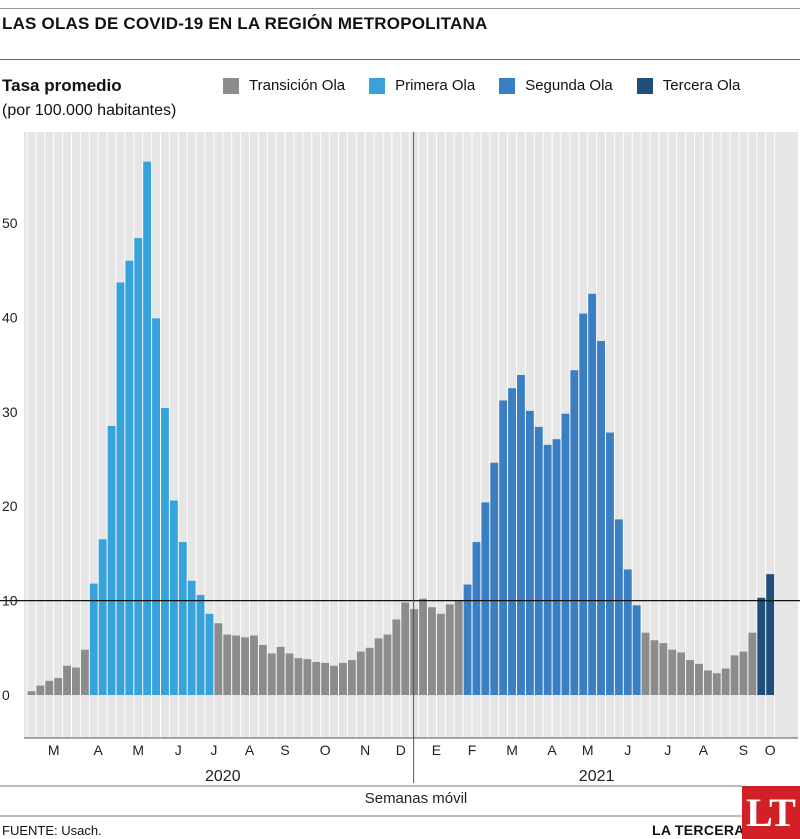  Describe the element at coordinates (89, 110) in the screenshot. I see `y-axis-subtitle: (por 100.000 habitantes)` at that location.